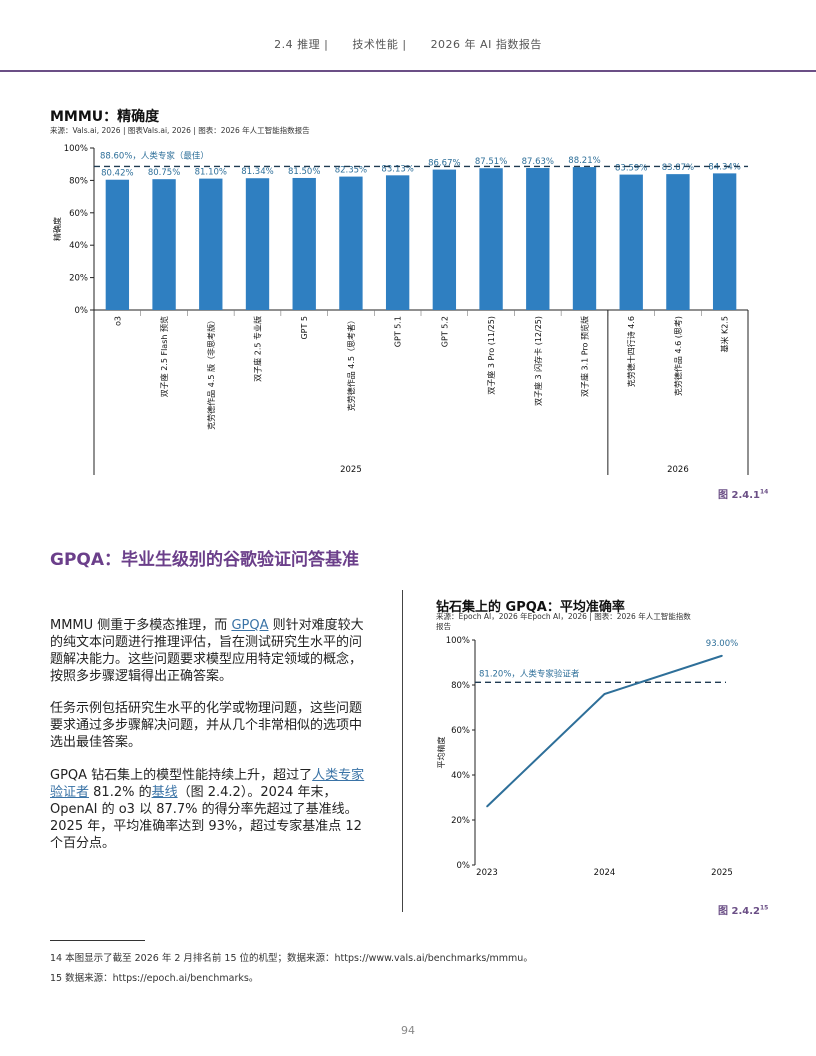 The image size is (816, 1056). Describe the element at coordinates (211, 173) in the screenshot. I see `bar-value-label: 81.10%` at that location.